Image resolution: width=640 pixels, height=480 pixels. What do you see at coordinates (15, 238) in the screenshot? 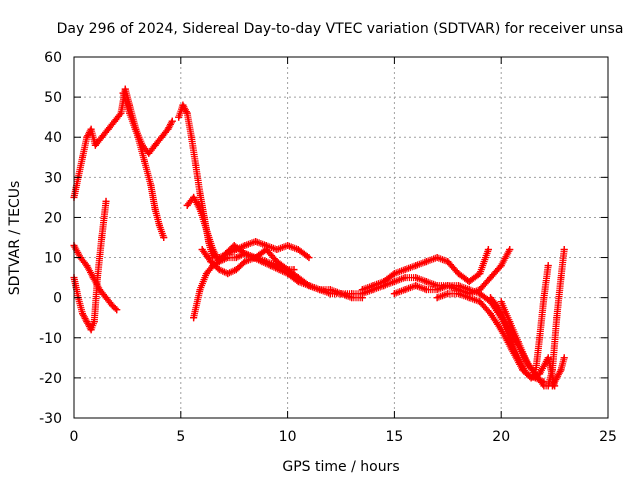
I see `y-axis-label: SDTVAR / TECUs` at bounding box center [15, 238].